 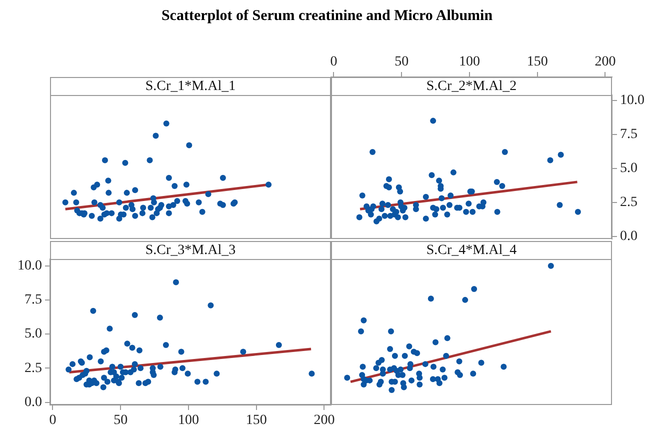 What do you see at coordinates (190, 86) in the screenshot?
I see `chart-subtitle: S.Cr_1*M.Al_1` at bounding box center [190, 86].